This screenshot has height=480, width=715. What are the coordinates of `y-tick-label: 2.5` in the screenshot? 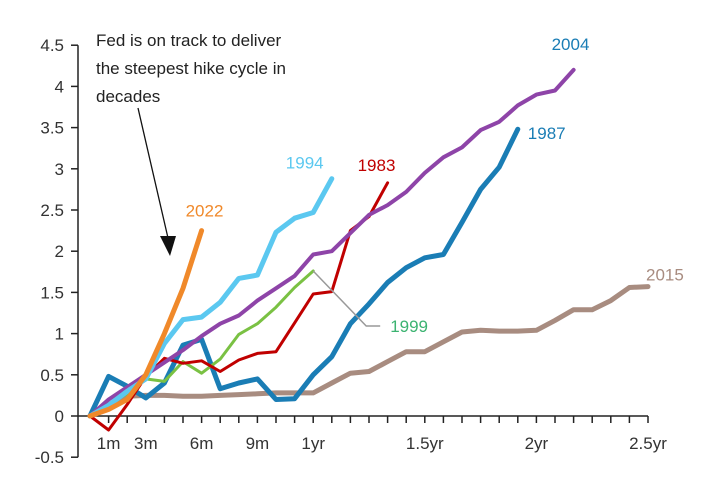 It's located at (52, 210).